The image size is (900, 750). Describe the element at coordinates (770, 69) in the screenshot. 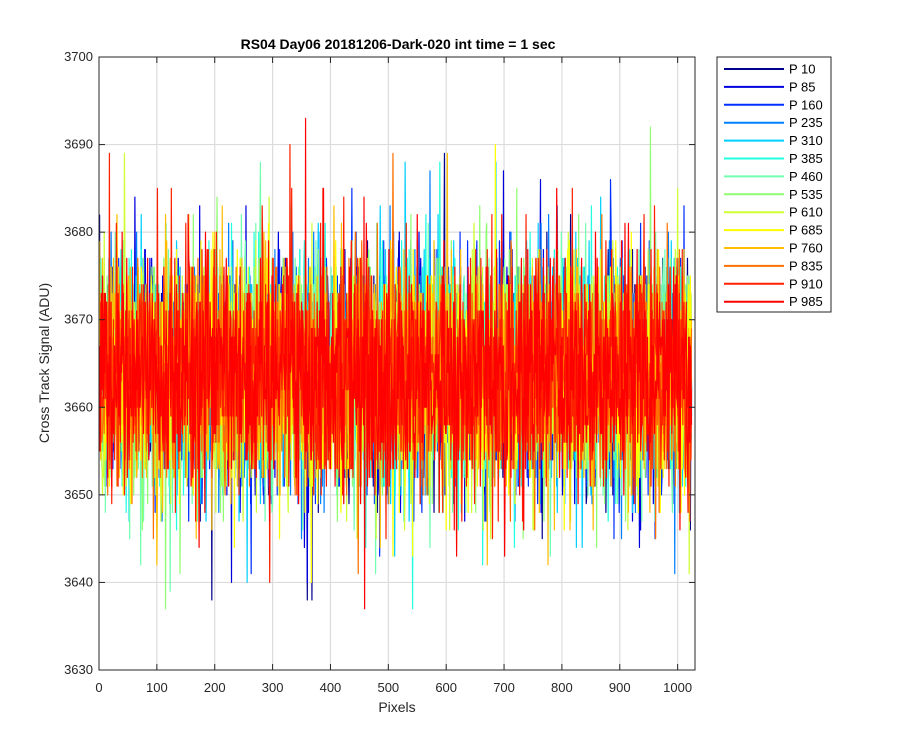

I see `legend-entry: P 10` at that location.